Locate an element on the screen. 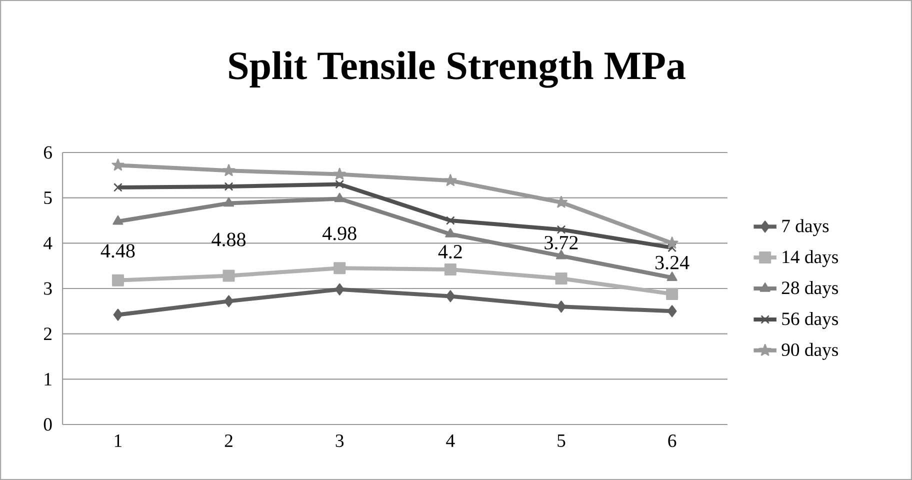  data-label: 4.2 is located at coordinates (450, 252).